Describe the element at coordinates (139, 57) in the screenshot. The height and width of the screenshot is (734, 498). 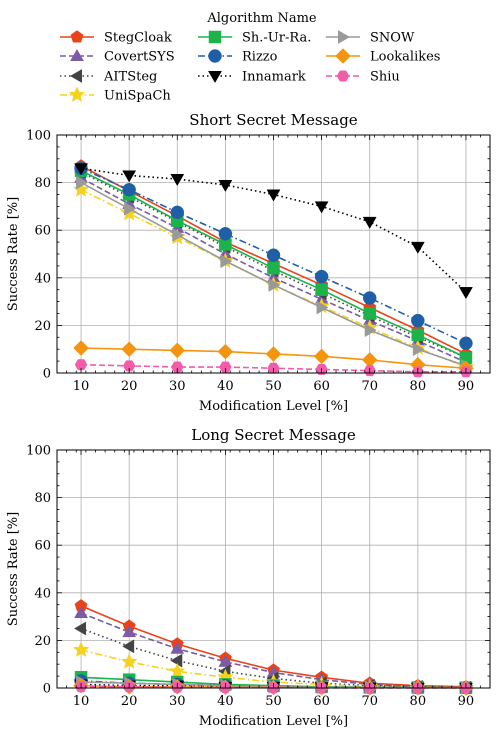
I see `legend-label-covertsys: CovertSYS` at that location.